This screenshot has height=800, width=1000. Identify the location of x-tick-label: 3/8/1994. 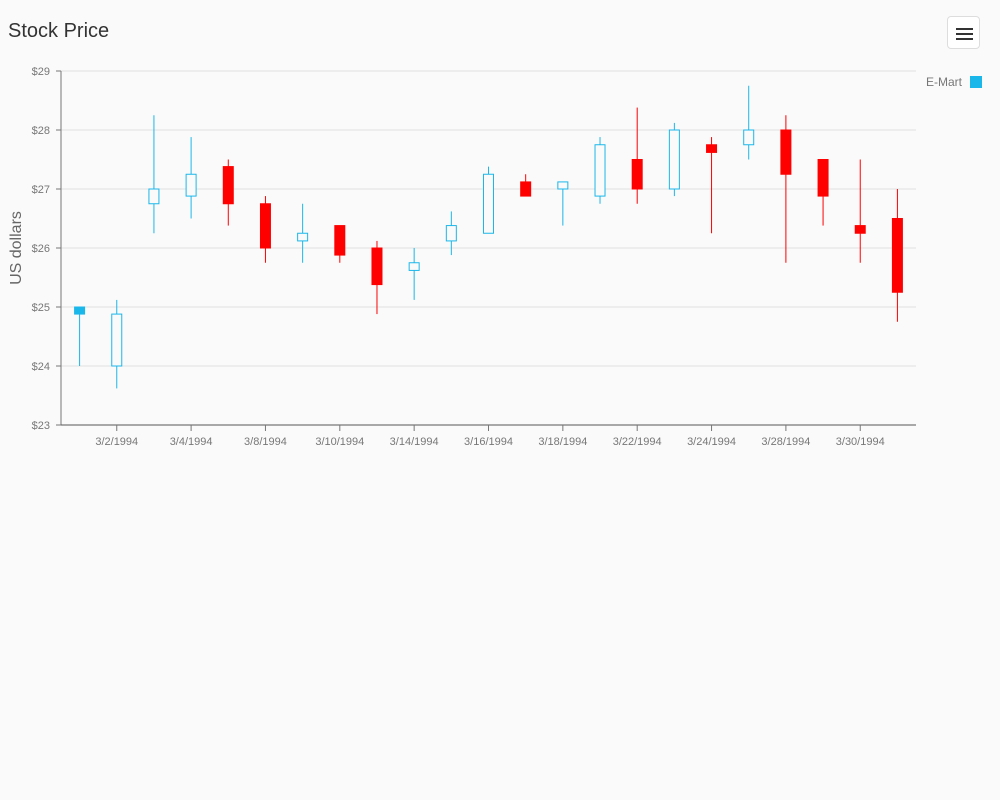
(265, 442).